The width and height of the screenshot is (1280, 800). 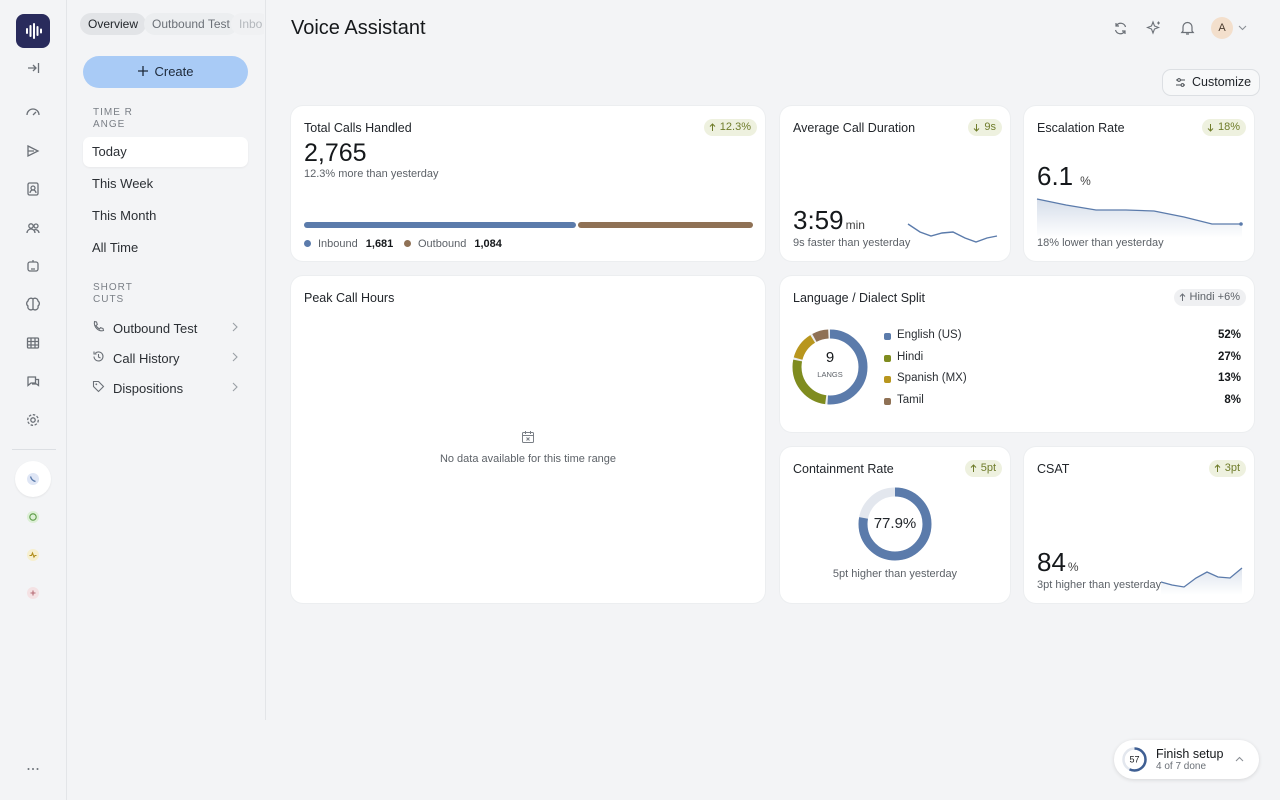 I want to click on create-label: Create, so click(x=174, y=71).